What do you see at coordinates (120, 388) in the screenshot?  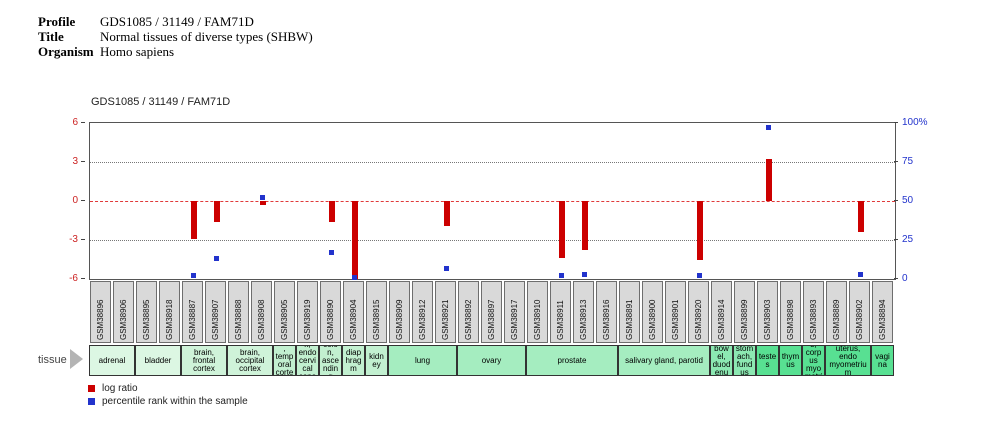 I see `legend-log-ratio-label: log ratio` at bounding box center [120, 388].